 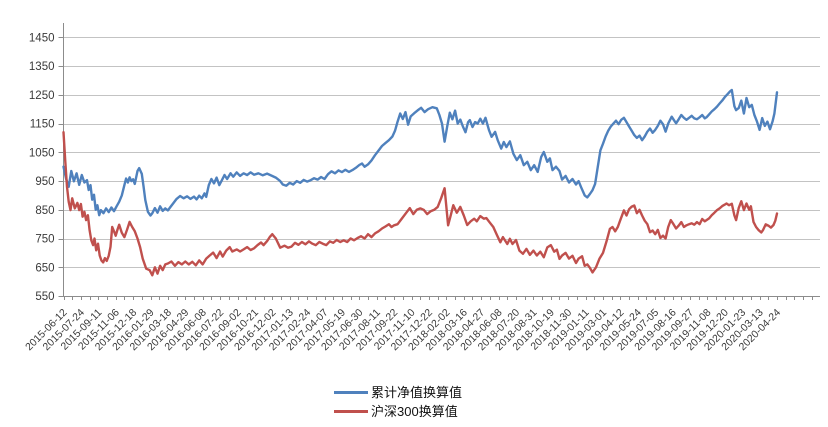 I want to click on y-axis-tick-label: 1150, so click(x=42, y=125).